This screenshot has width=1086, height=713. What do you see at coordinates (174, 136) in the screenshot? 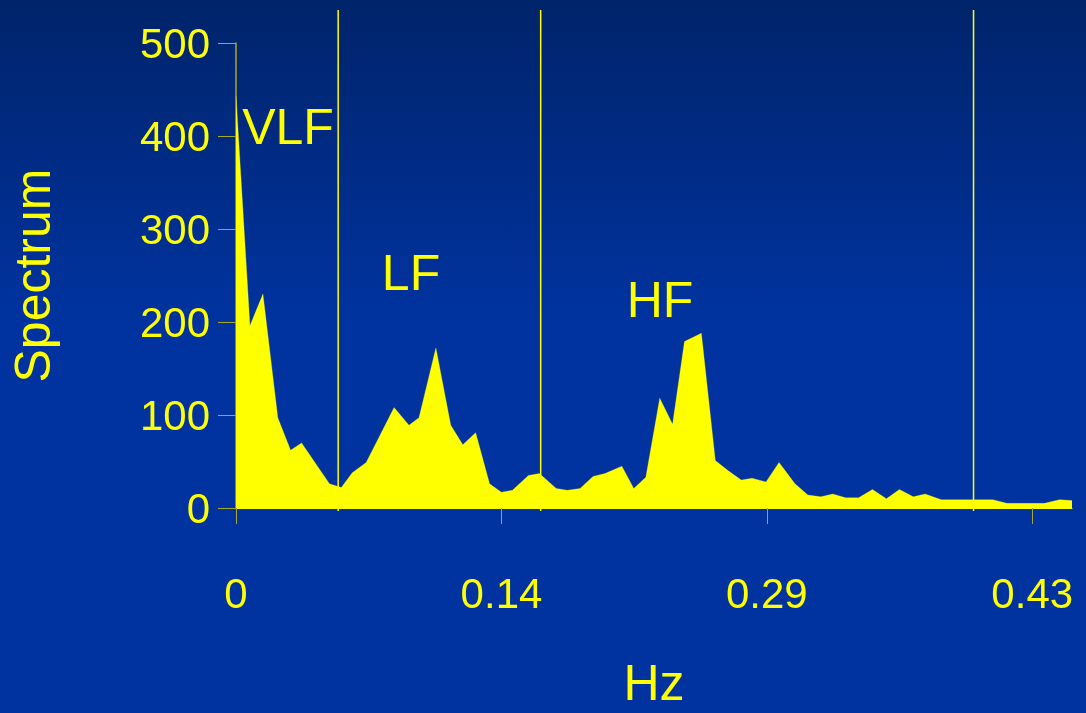
I see `y-tick-label: 400` at bounding box center [174, 136].